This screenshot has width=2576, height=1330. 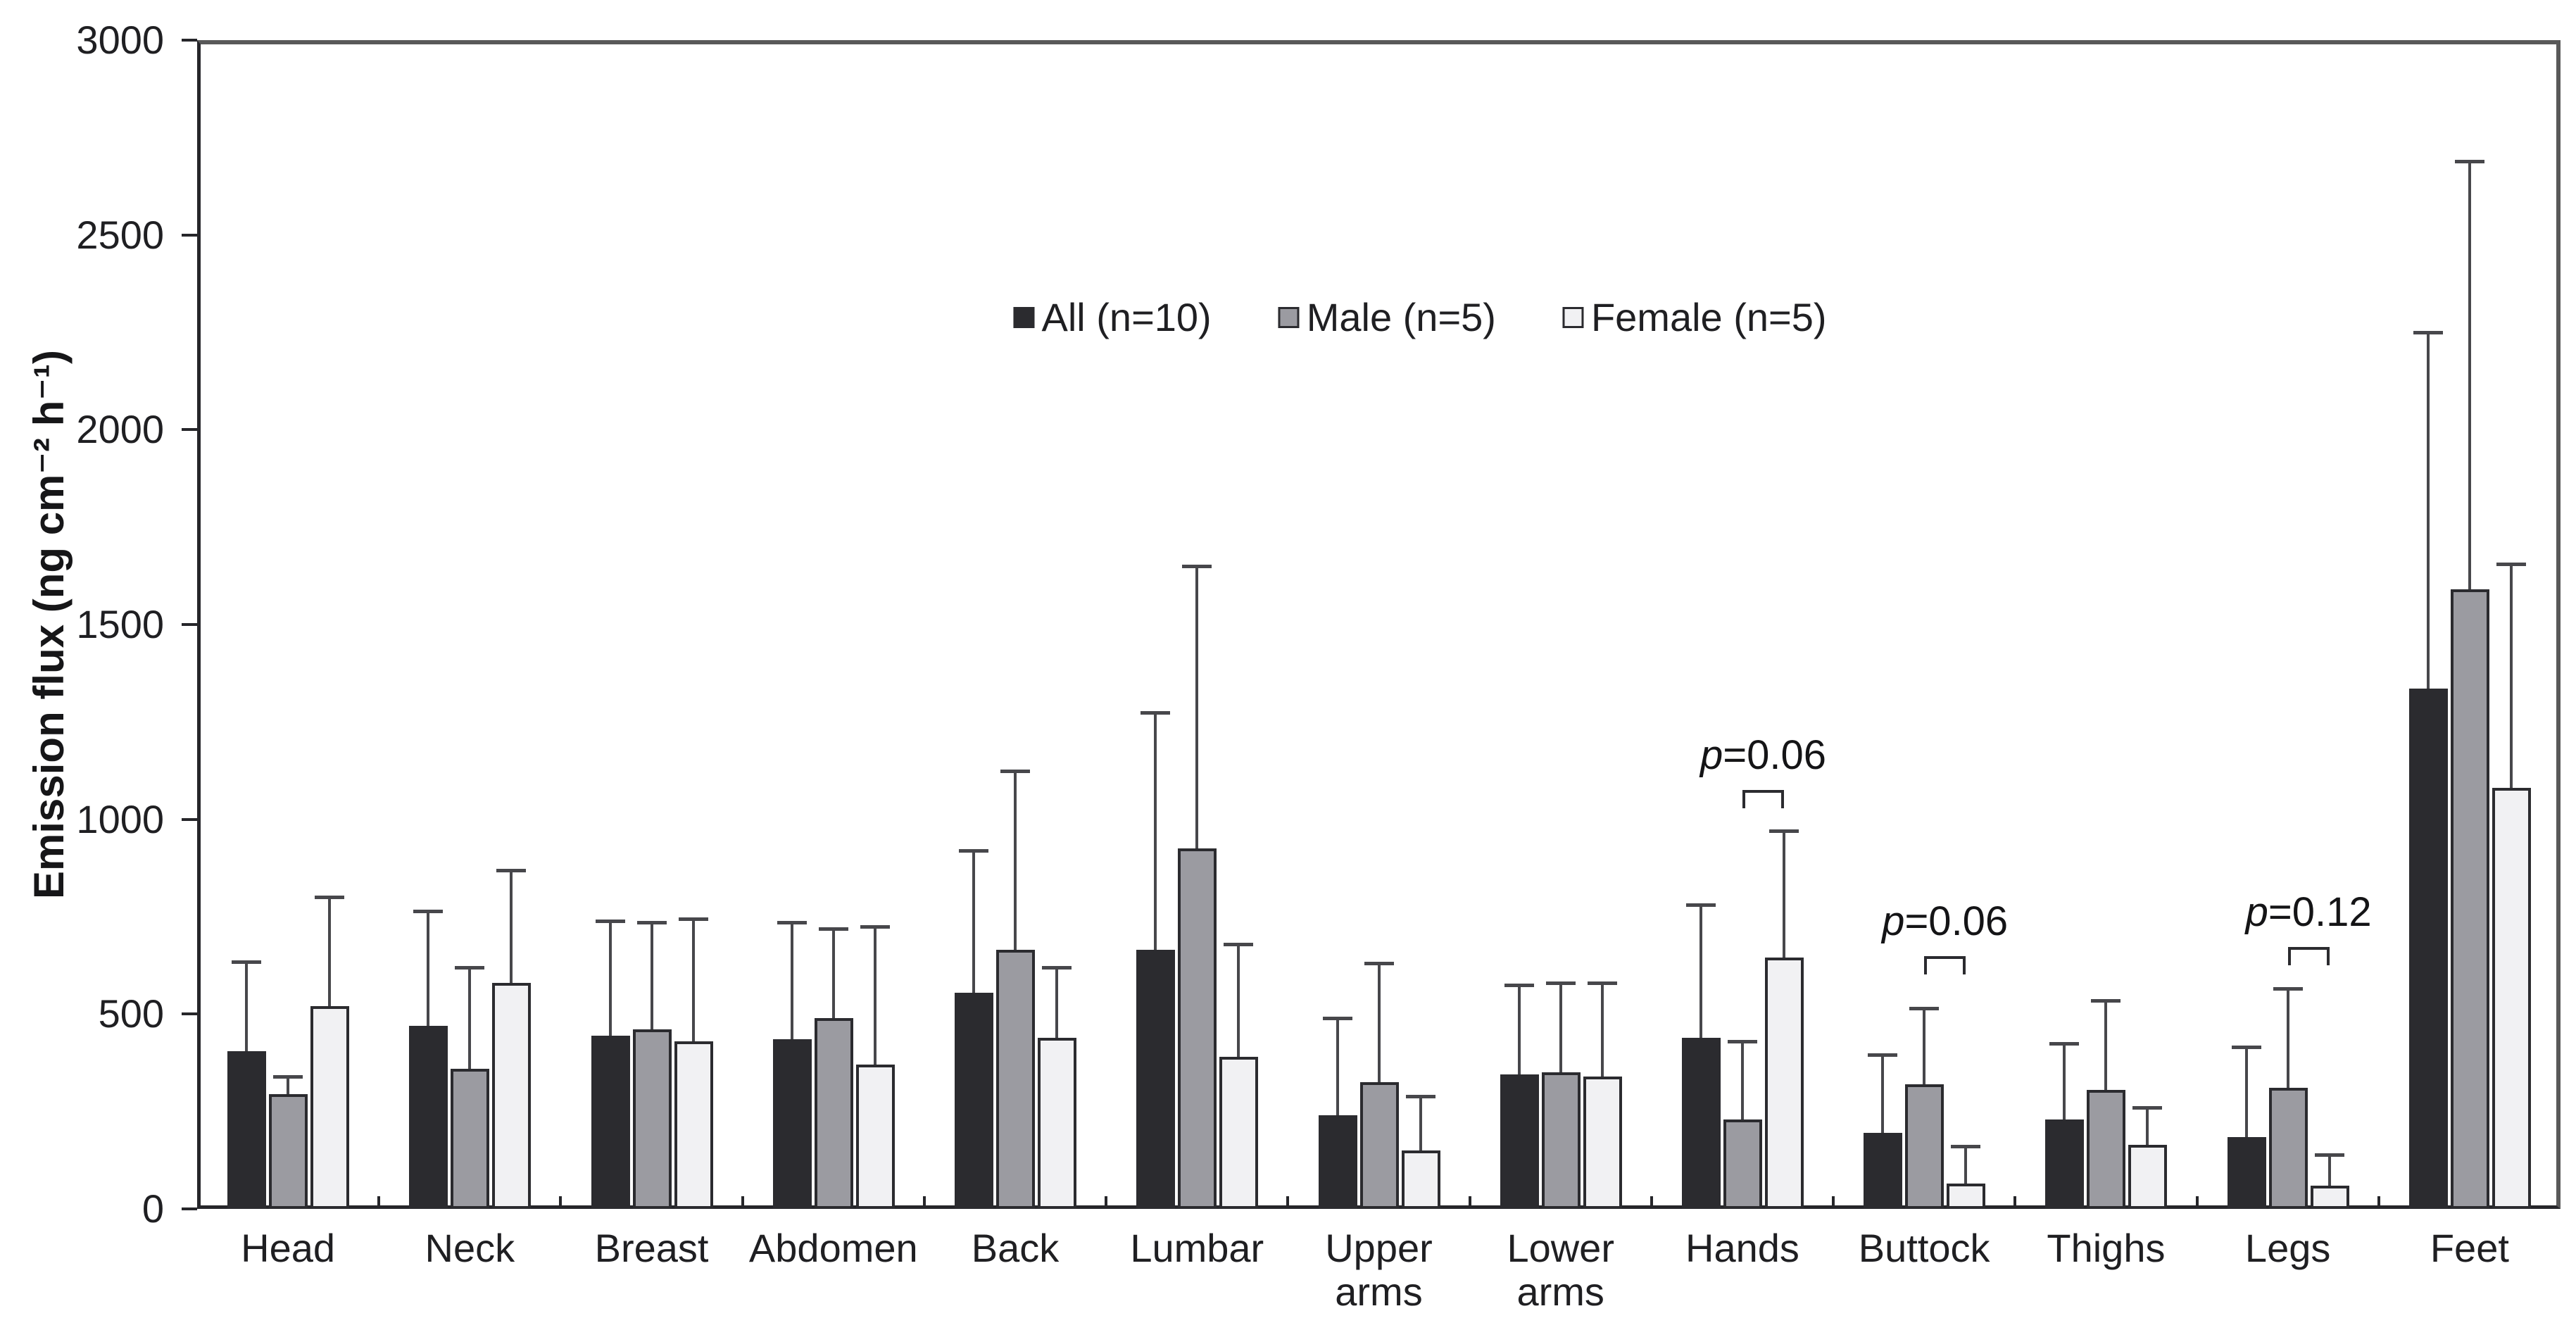 I want to click on x-category-label: Thighs, so click(x=2106, y=1248).